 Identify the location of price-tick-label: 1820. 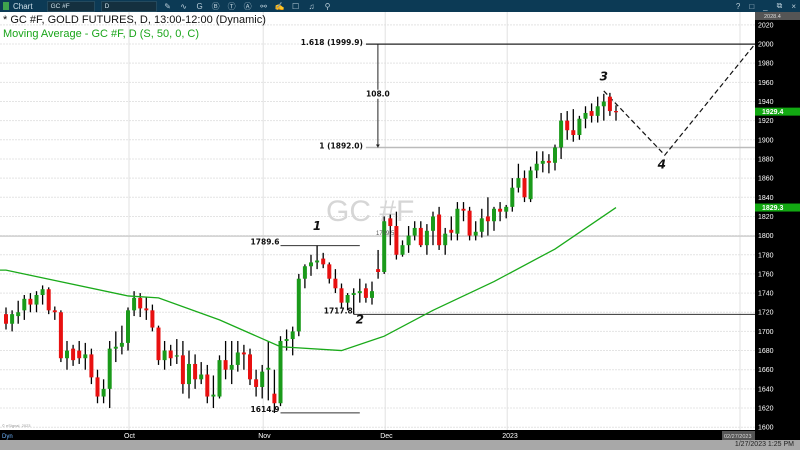
(766, 217).